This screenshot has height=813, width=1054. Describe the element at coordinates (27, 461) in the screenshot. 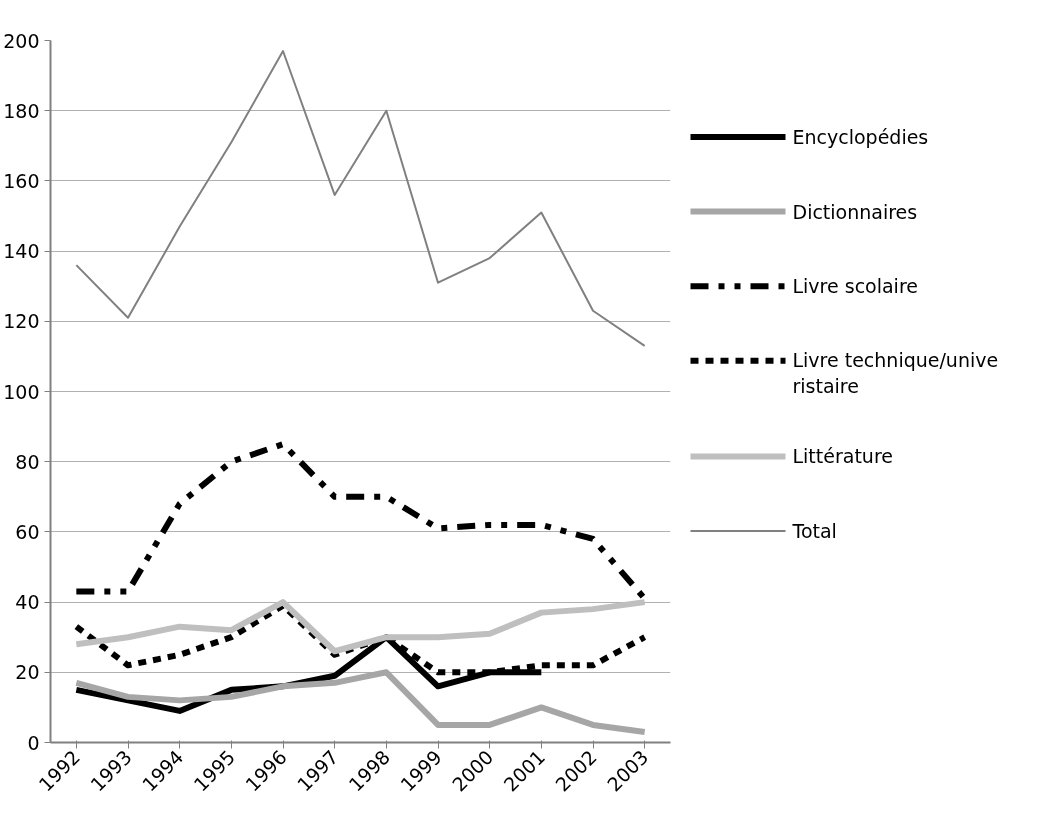

I see `y-tick-label: 80` at that location.